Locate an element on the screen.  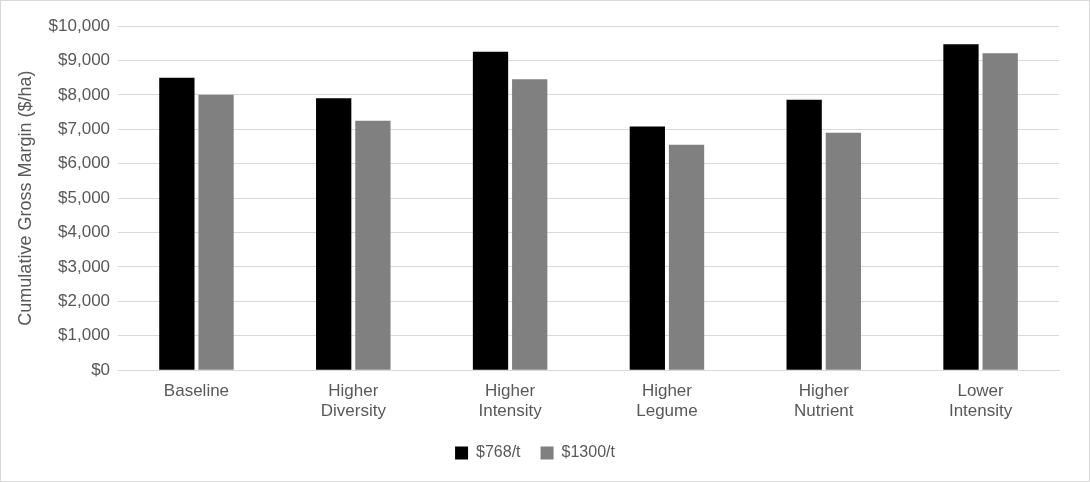
y-axis-title: Cumulative Gross Margin ($/ha) is located at coordinates (24, 198).